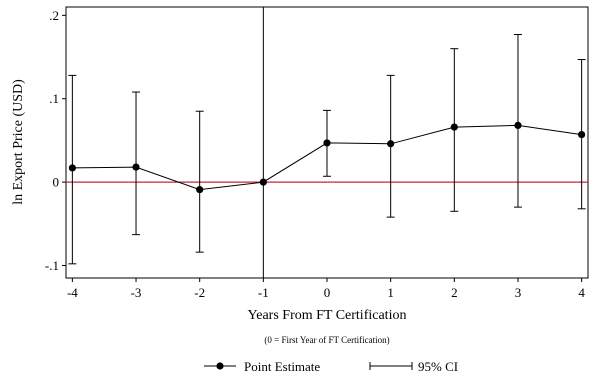  Describe the element at coordinates (200, 190) in the screenshot. I see `point-estimate-marker--2` at that location.